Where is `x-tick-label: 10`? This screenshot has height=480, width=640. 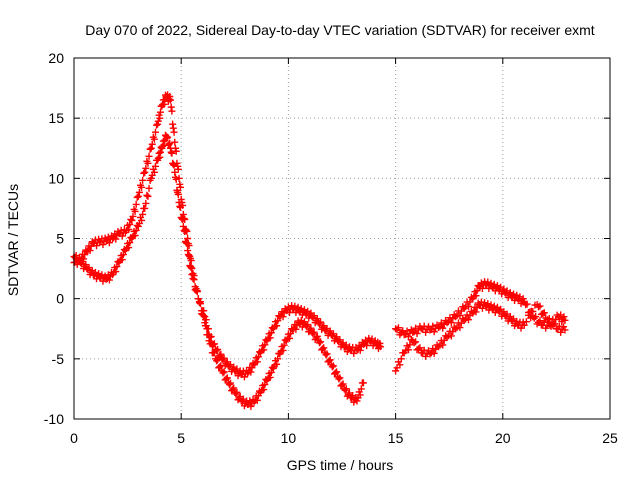 x-tick-label: 10 is located at coordinates (289, 438).